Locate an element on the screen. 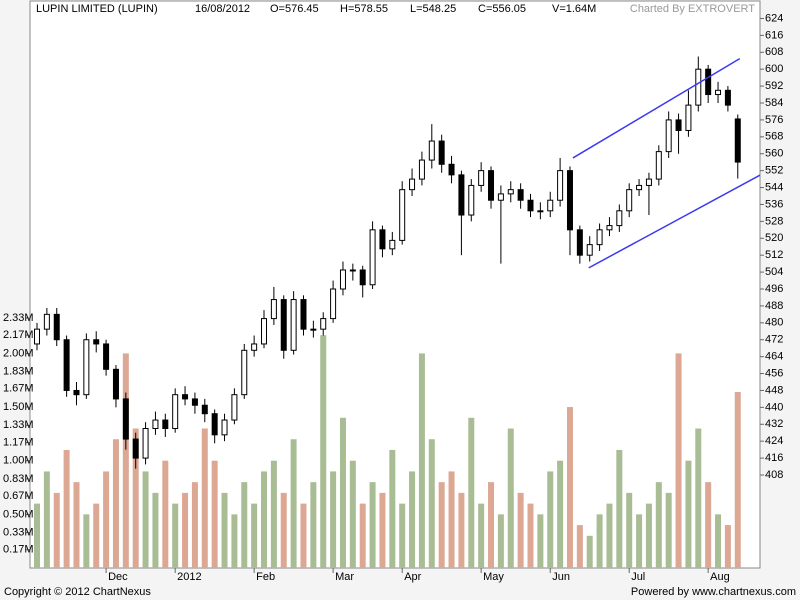 This screenshot has width=800, height=600. close: C=556.05 is located at coordinates (502, 9).